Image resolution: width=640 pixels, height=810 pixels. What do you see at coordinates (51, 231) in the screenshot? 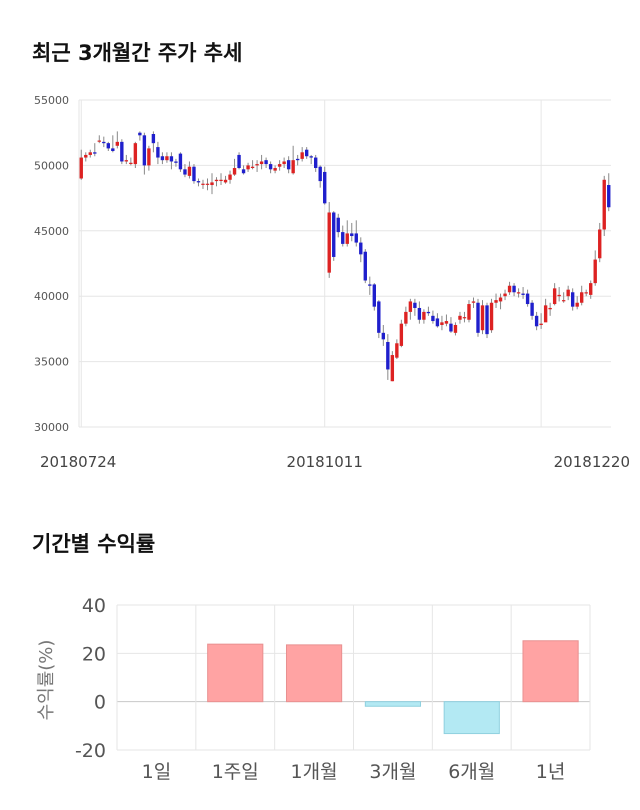
I see `price-y-tick-label: 45000` at bounding box center [51, 231].